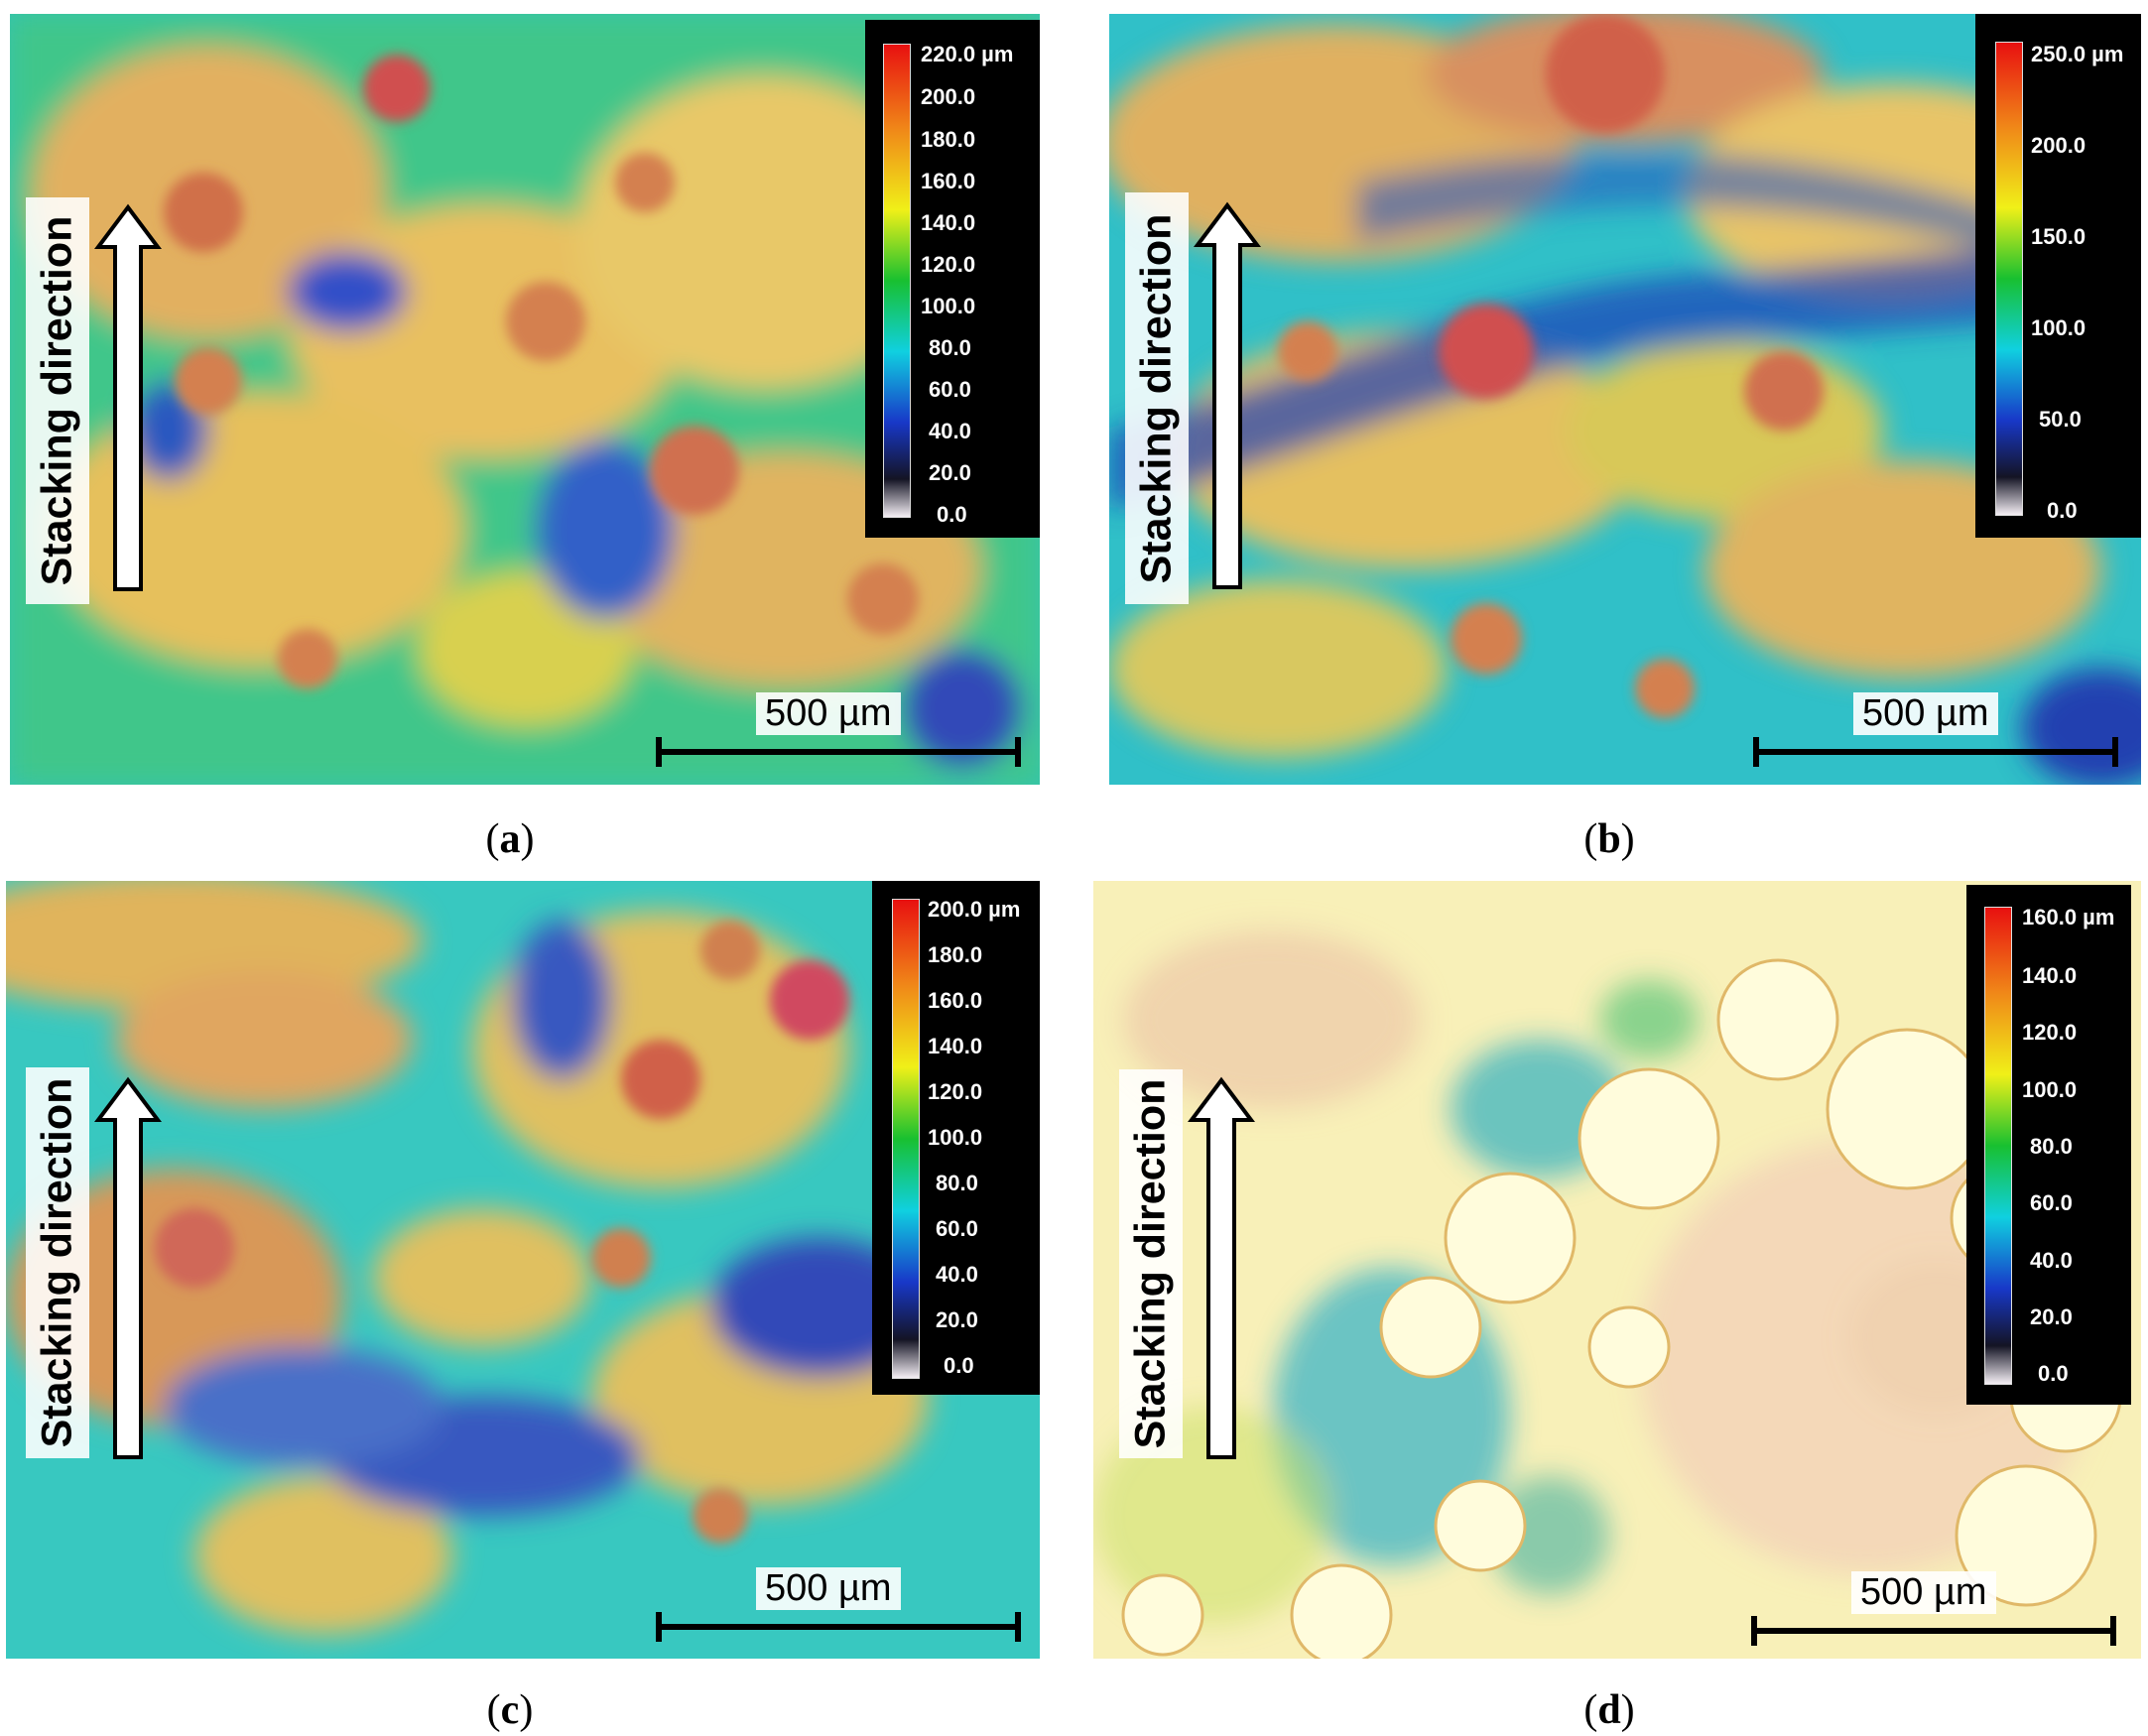 The width and height of the screenshot is (2148, 1736). Describe the element at coordinates (510, 1710) in the screenshot. I see `caption-c: (c)` at that location.